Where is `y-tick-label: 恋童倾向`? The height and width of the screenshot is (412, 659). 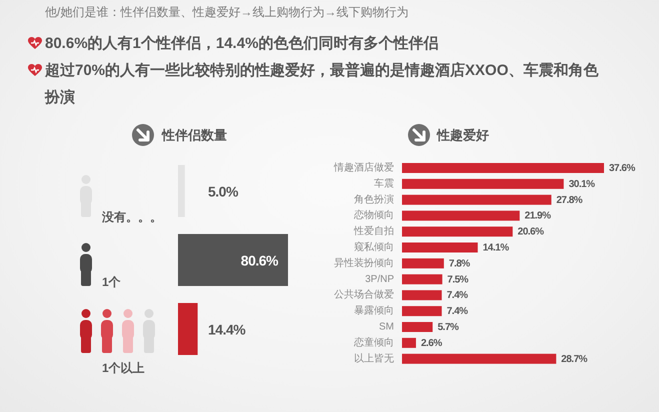
y-tick-label: 恋童倾向 is located at coordinates (373, 342).